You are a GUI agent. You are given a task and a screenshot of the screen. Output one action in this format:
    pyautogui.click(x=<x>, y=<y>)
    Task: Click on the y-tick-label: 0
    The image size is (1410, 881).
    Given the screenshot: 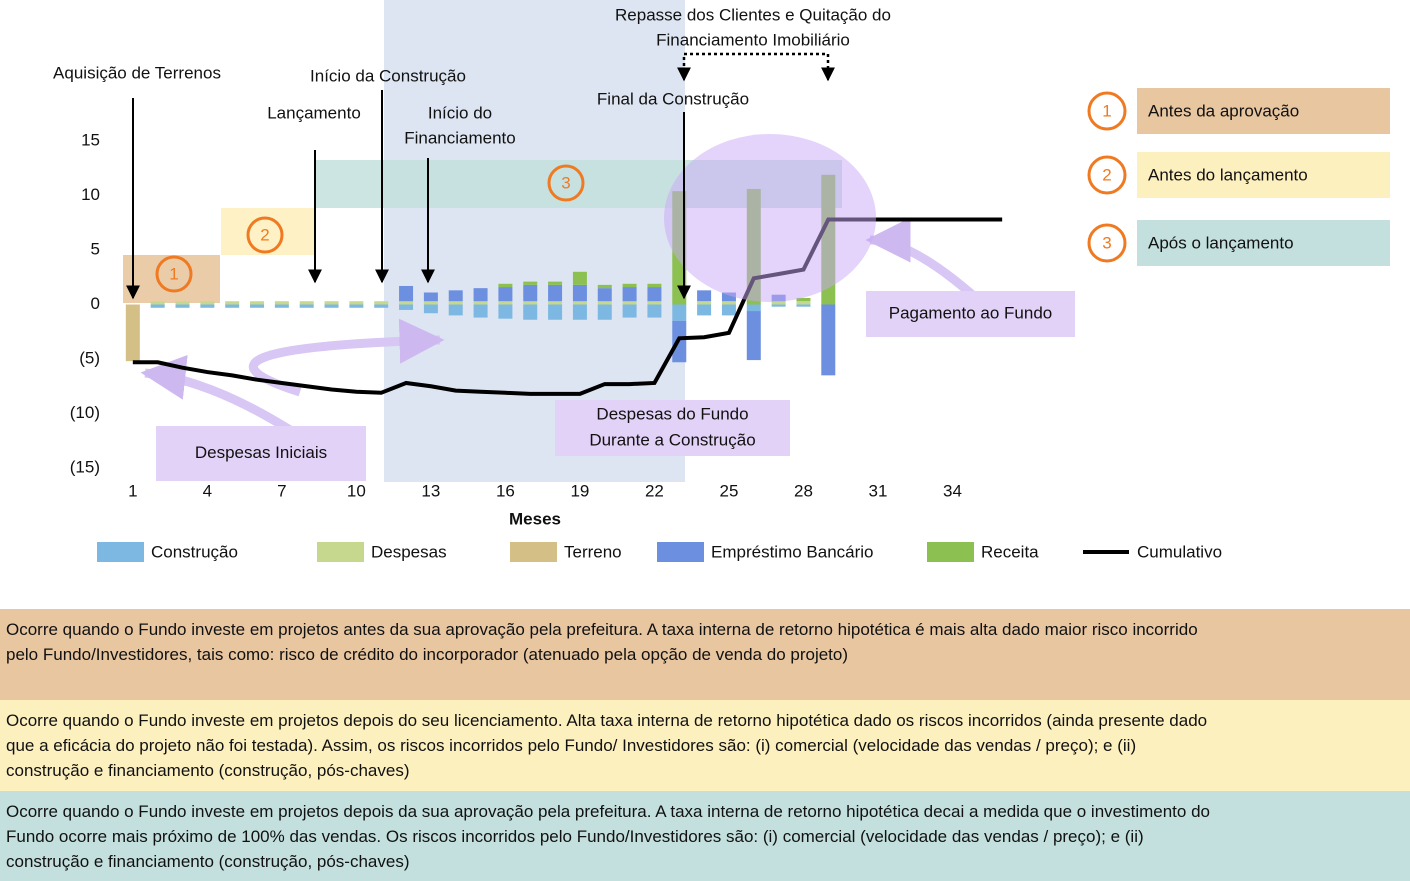 What is the action you would take?
    pyautogui.click(x=95, y=303)
    